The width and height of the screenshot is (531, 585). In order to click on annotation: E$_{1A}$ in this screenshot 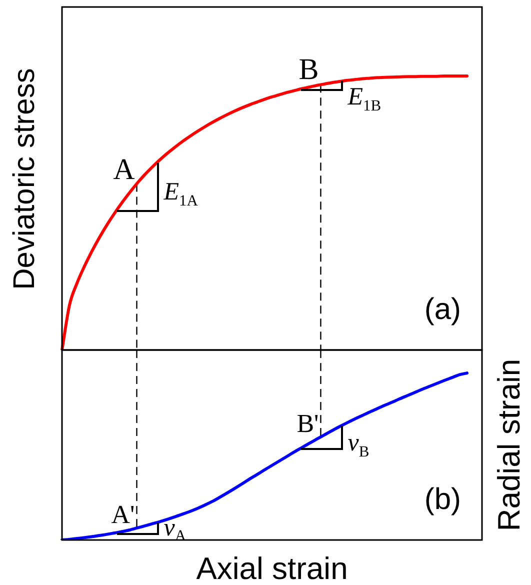, I will do `click(181, 194)`.